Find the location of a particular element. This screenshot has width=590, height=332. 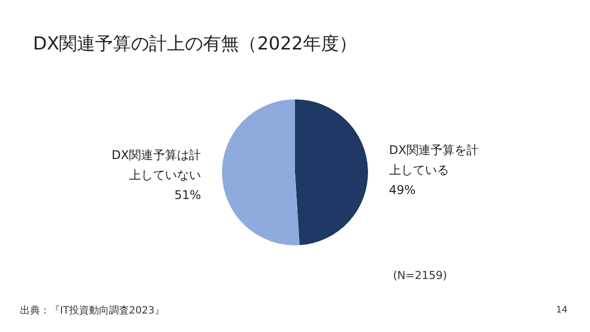

data-label: 51% is located at coordinates (188, 195).